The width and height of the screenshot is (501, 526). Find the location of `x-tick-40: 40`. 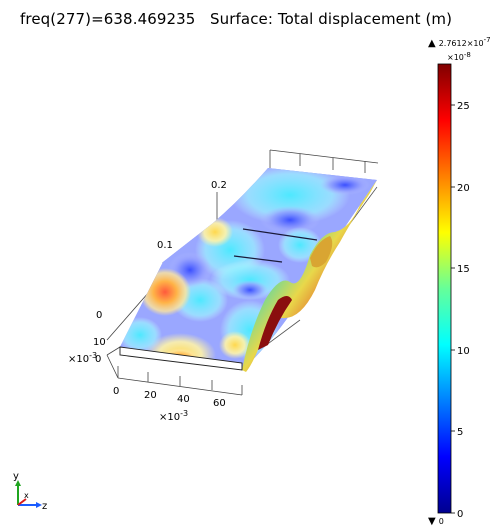

x-tick-40: 40 is located at coordinates (183, 399).